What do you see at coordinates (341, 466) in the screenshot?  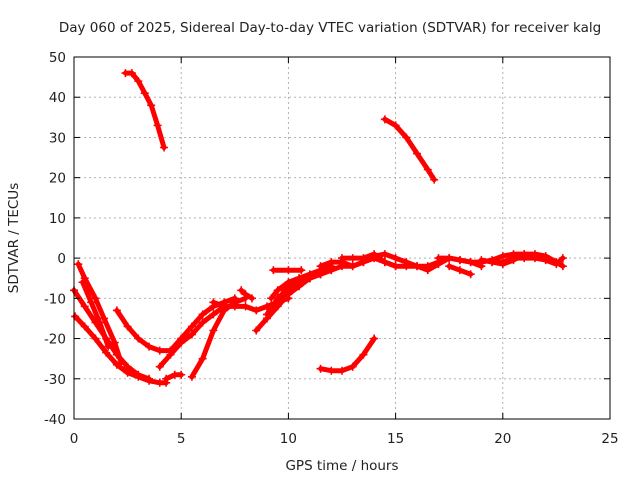 I see `x-axis-label: GPS time / hours` at bounding box center [341, 466].